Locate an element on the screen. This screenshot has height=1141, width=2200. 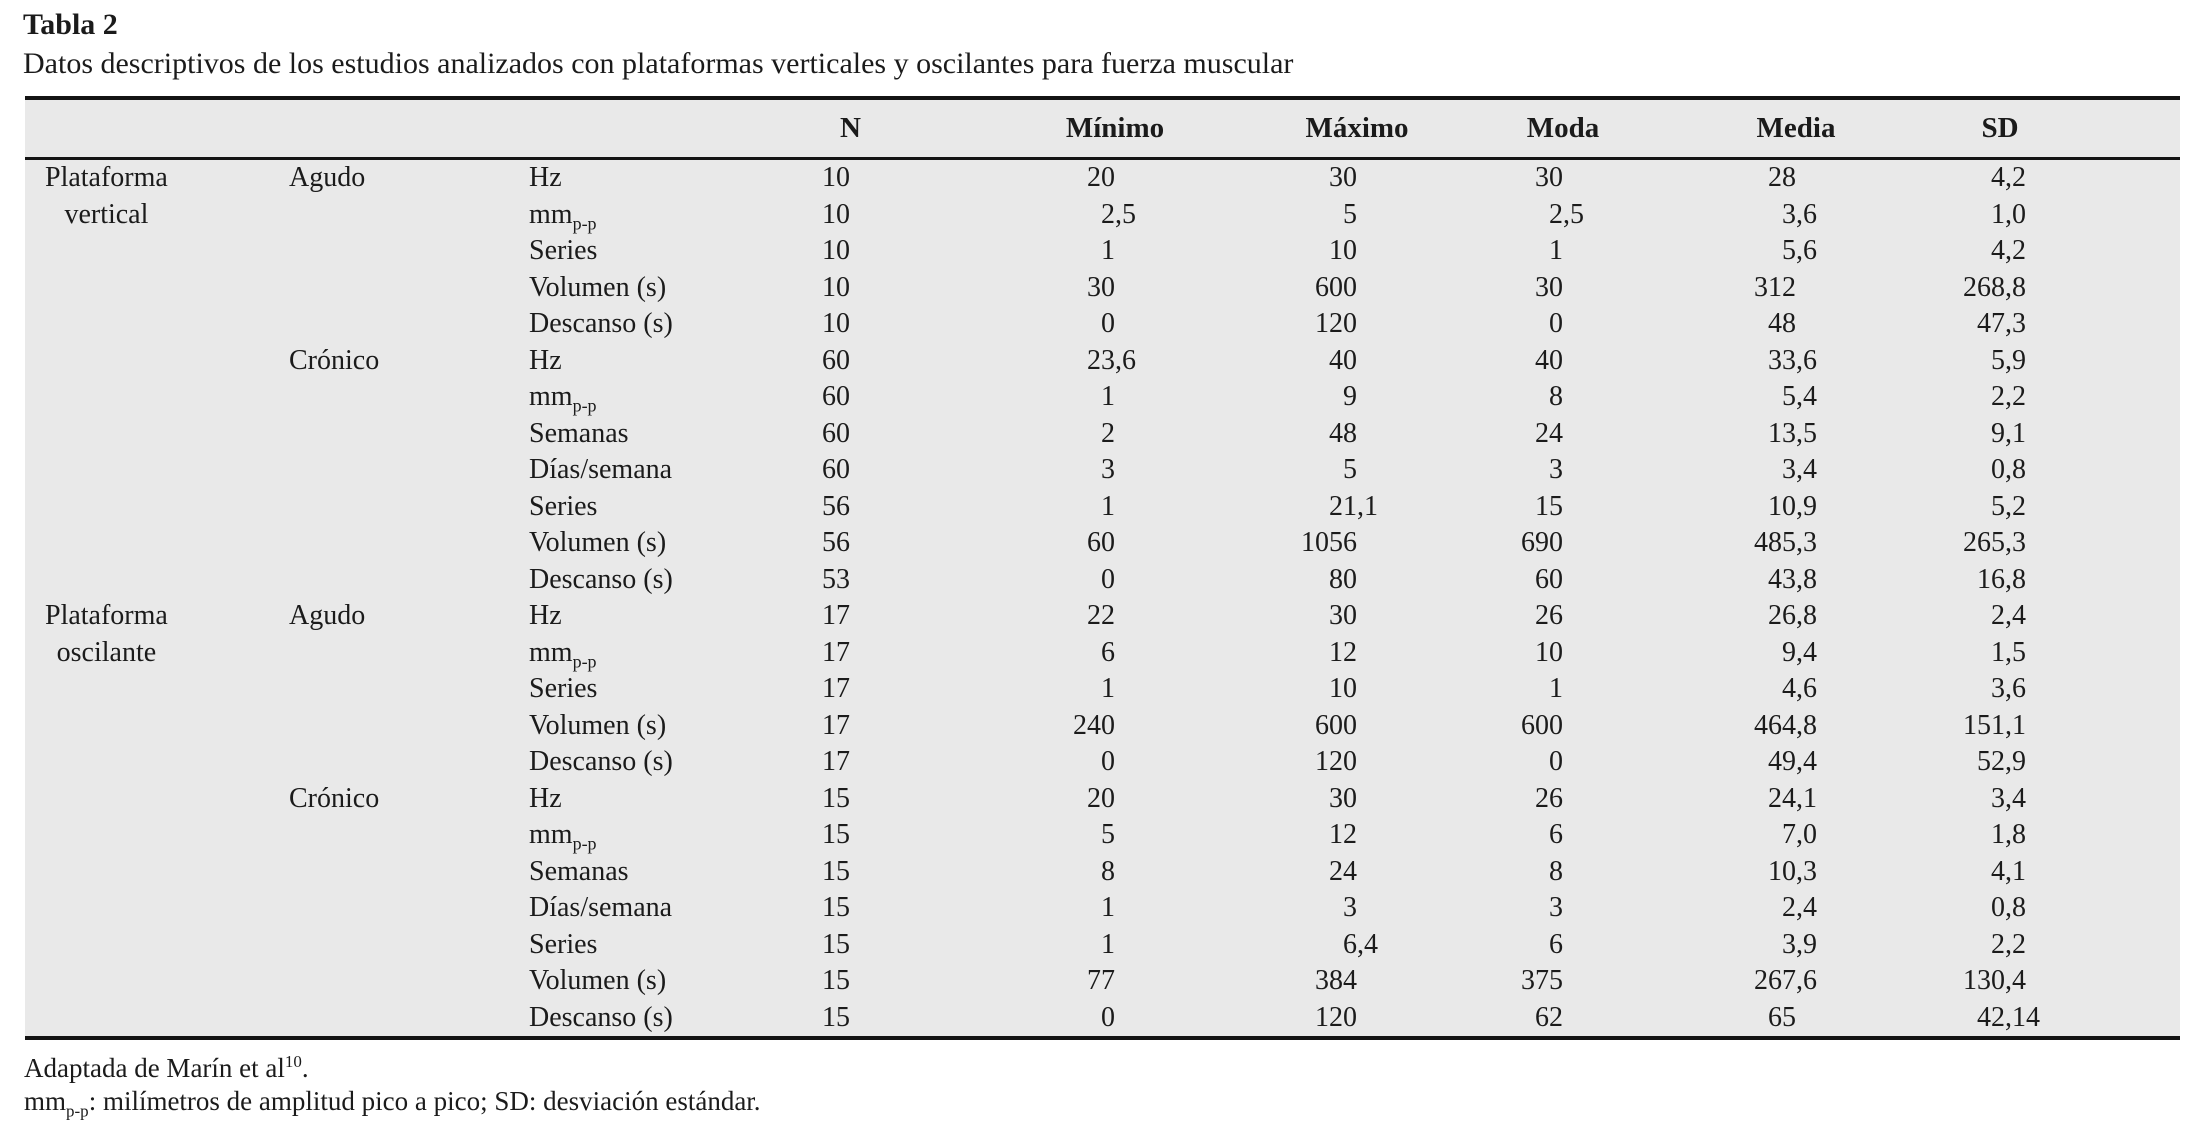
footnote-adapted: Adaptada de Marín et al10. is located at coordinates (166, 1068).